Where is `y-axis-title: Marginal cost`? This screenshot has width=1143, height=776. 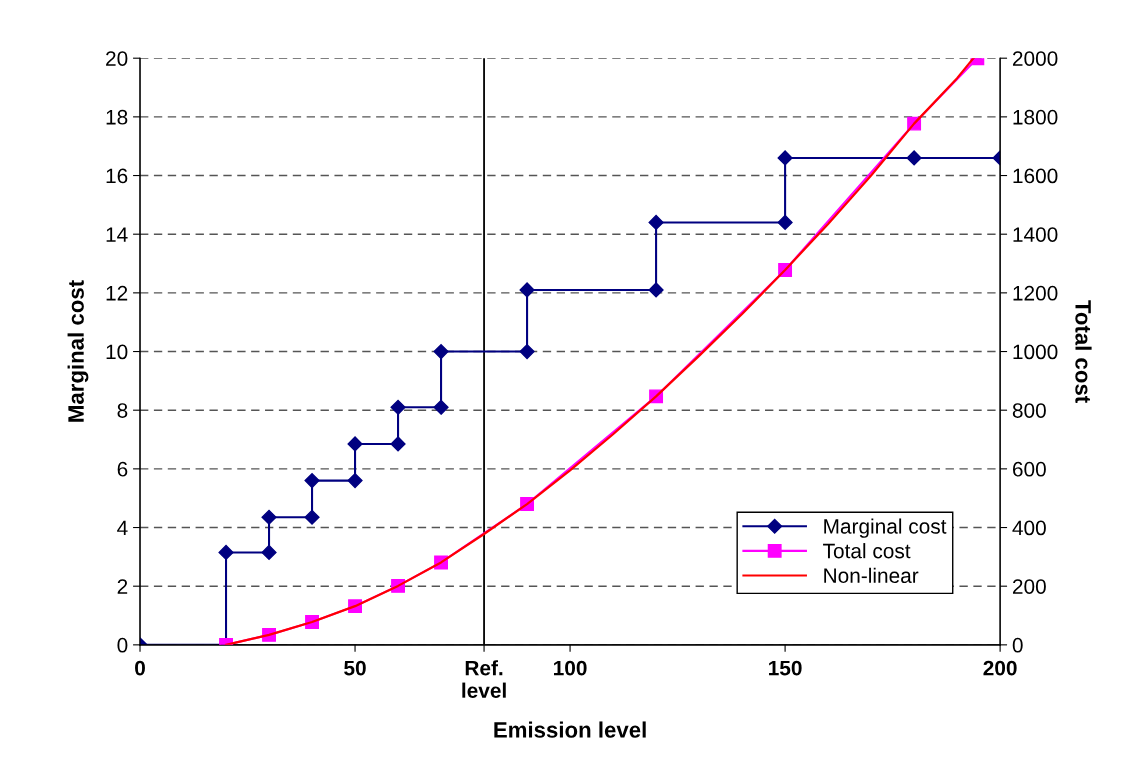
y-axis-title: Marginal cost is located at coordinates (78, 351).